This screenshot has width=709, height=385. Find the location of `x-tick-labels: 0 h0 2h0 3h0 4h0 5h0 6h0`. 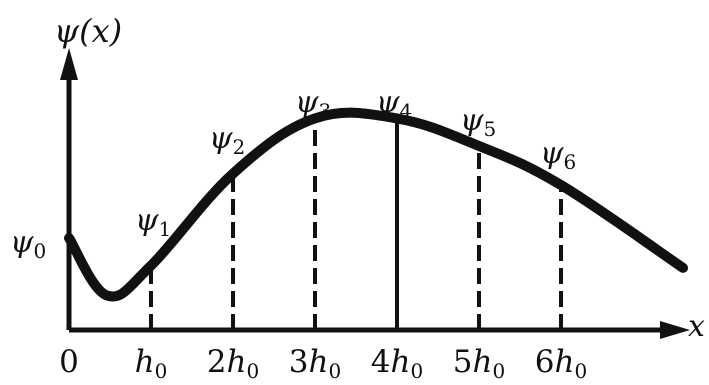

x-tick-labels: 0 h0 2h0 3h0 4h0 5h0 6h0 is located at coordinates (323, 363).